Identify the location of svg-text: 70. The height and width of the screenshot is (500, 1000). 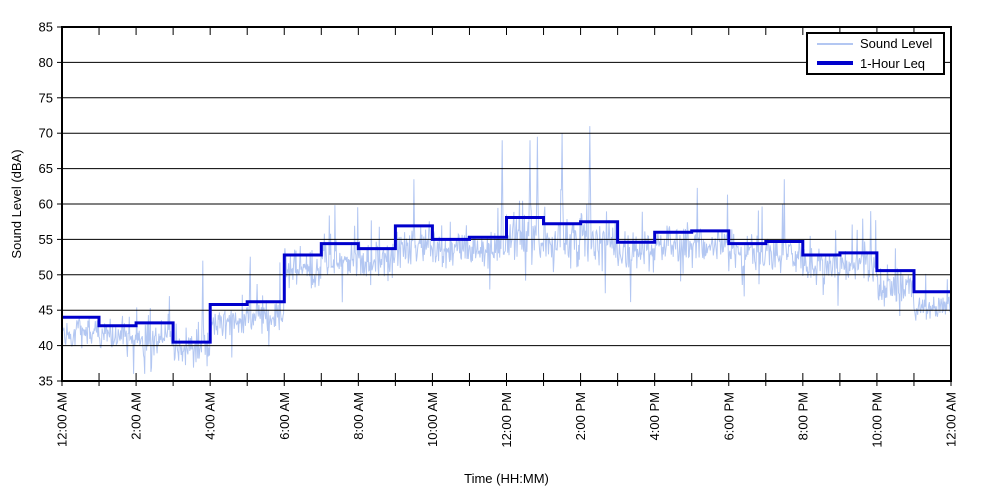
(46, 133).